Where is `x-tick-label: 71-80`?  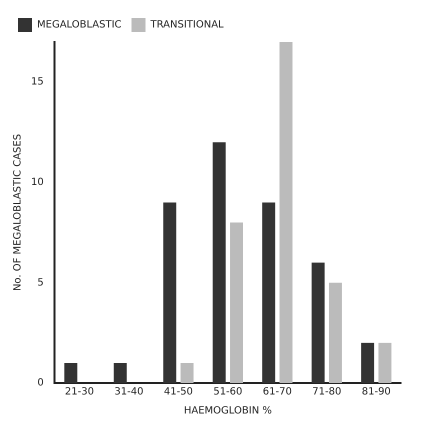
x-tick-label: 71-80 is located at coordinates (327, 392).